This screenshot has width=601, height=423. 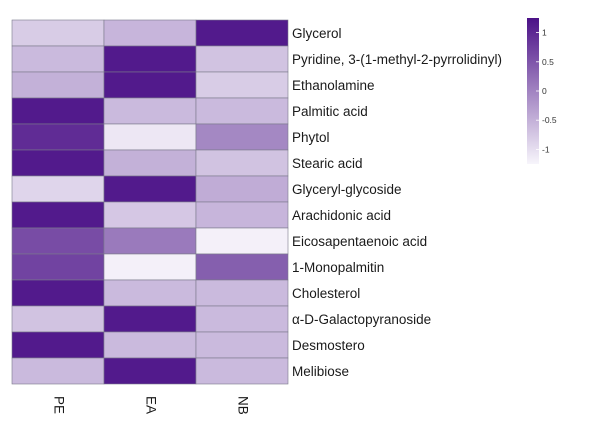 I want to click on row-label: Ethanolamine, so click(x=333, y=85).